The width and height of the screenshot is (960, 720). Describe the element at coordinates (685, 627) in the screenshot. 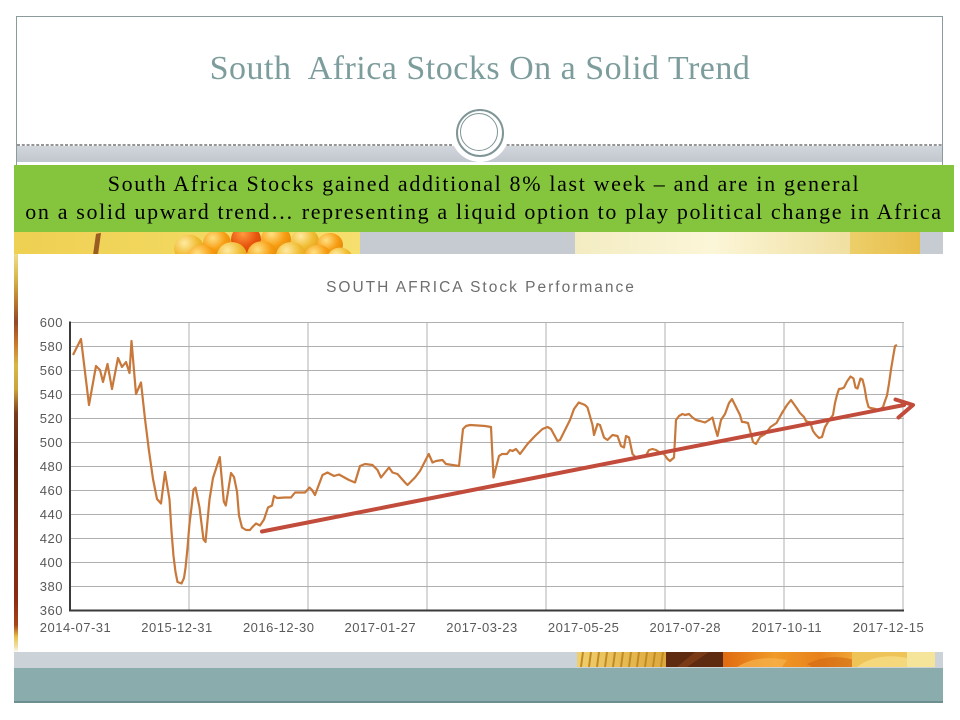

I see `svg-text: 2017-07-28` at that location.